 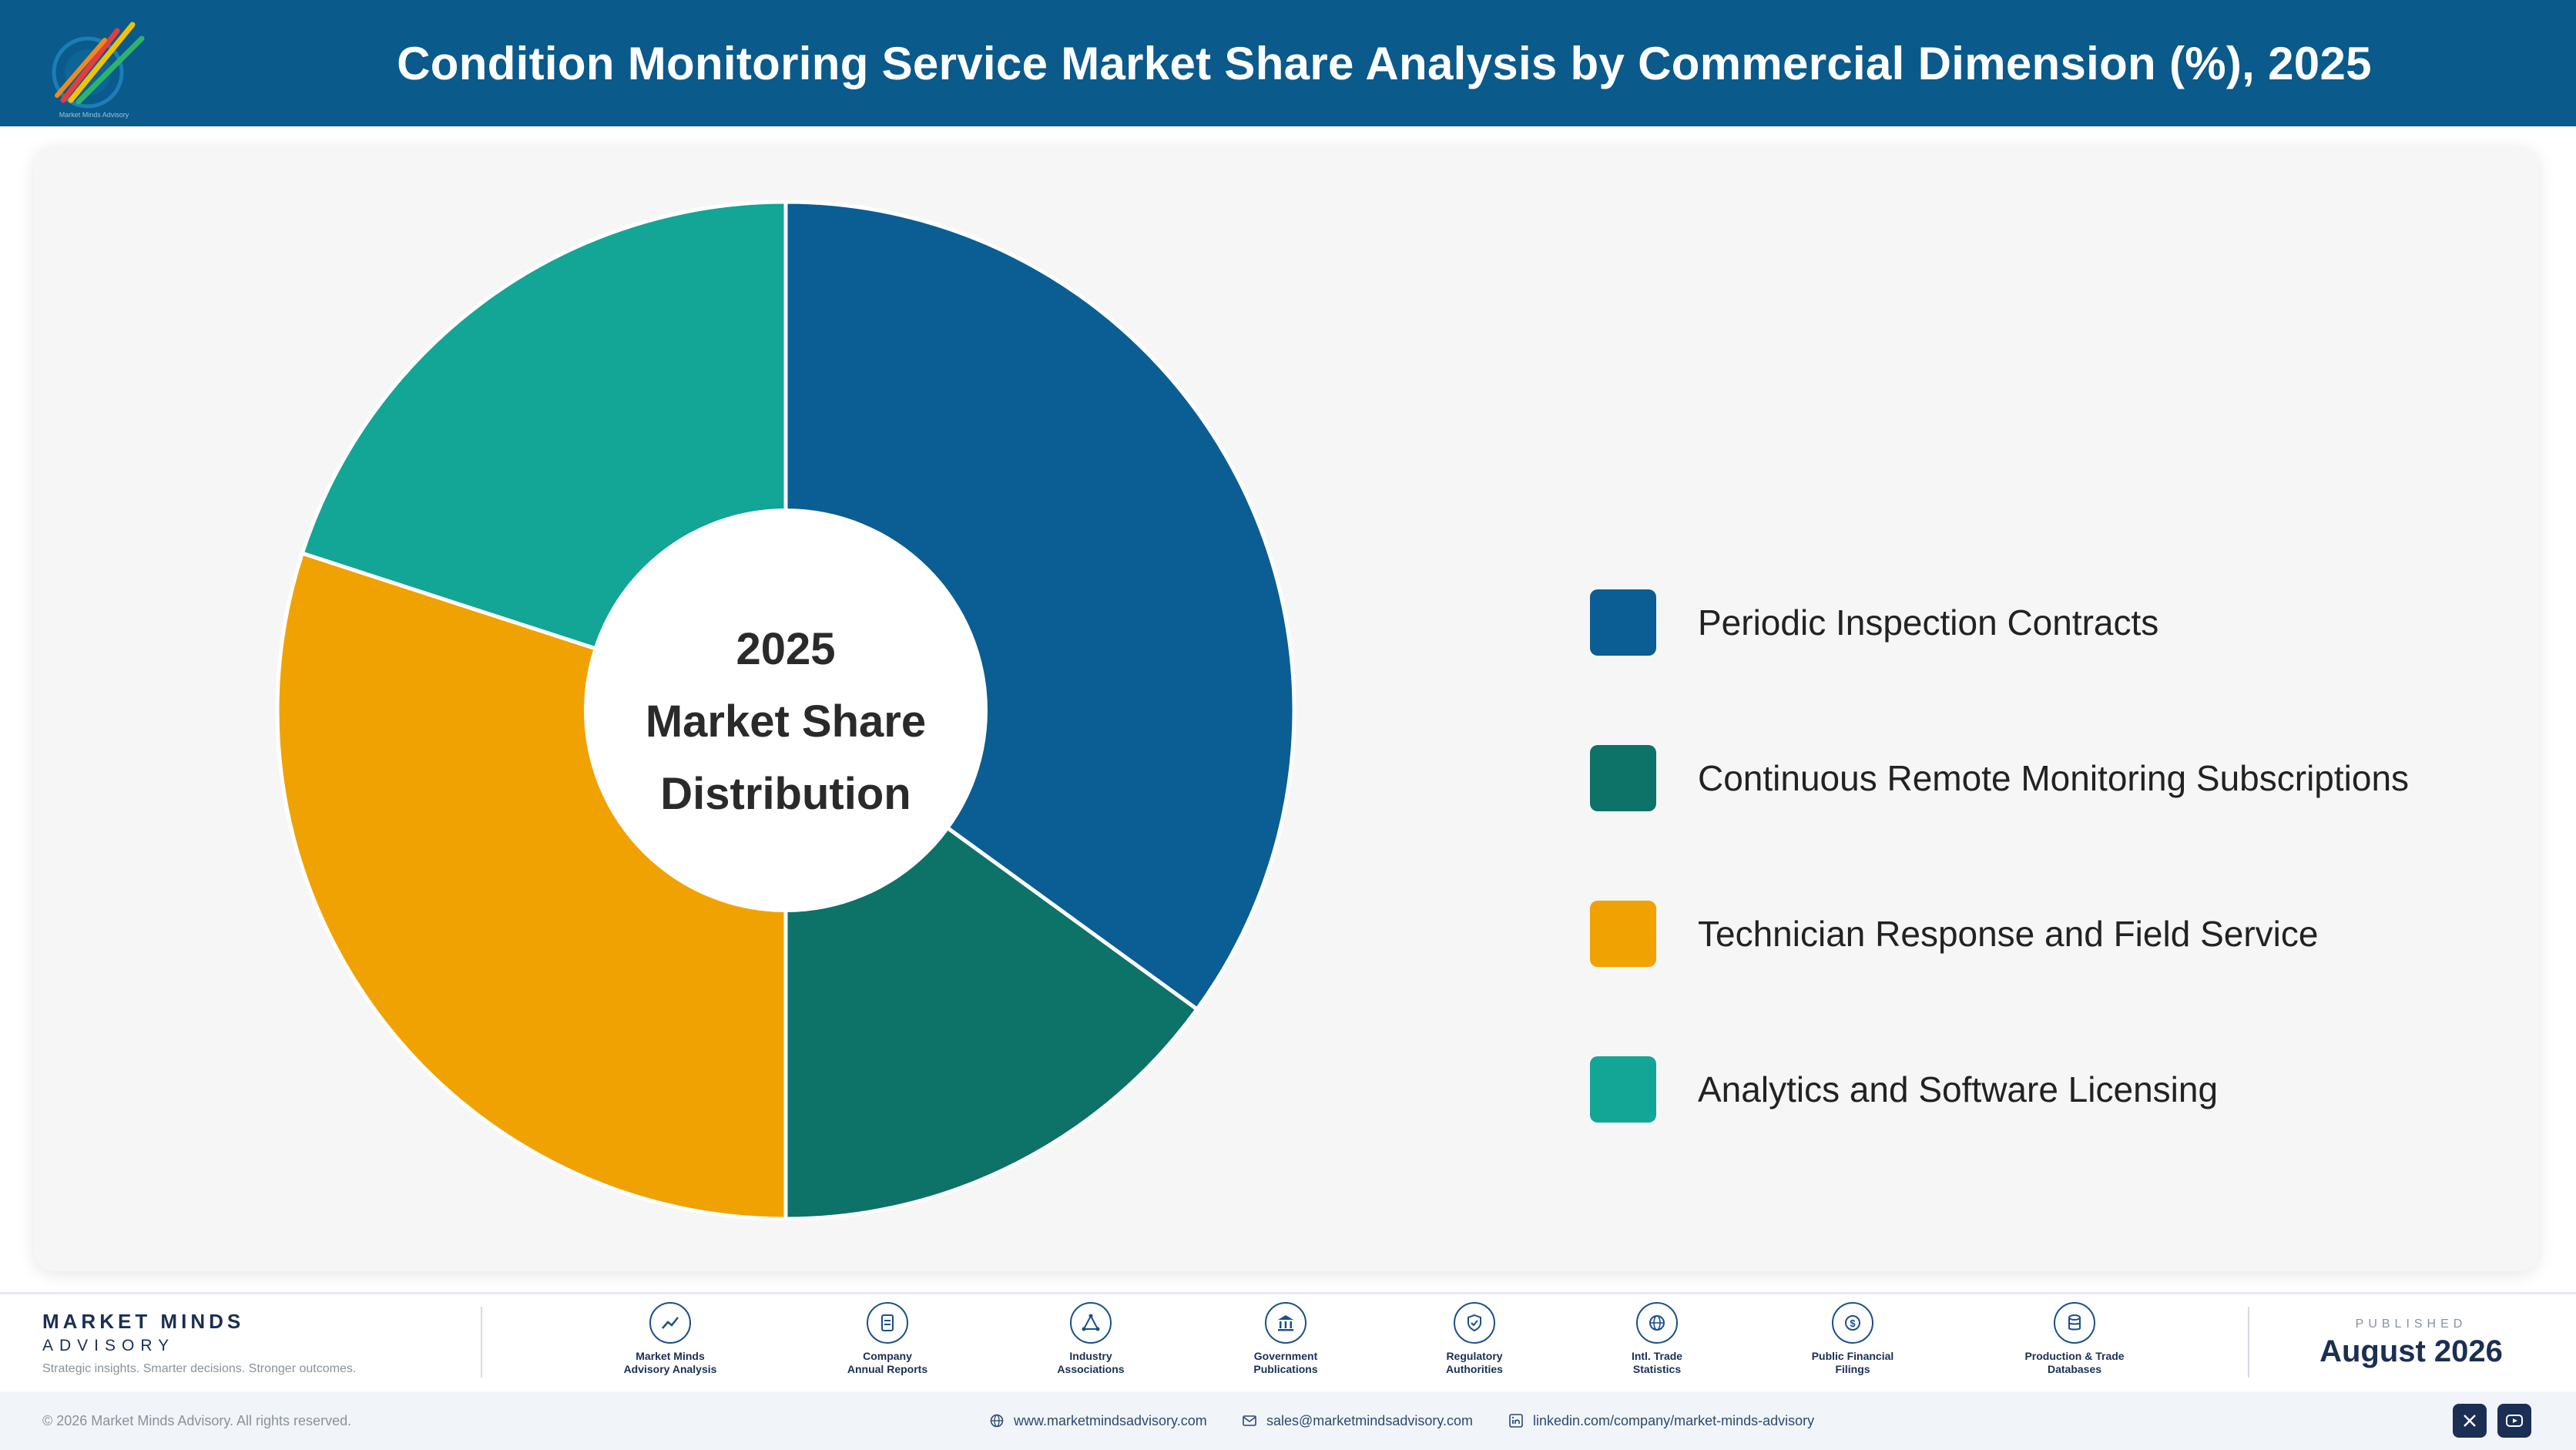 What do you see at coordinates (1474, 1323) in the screenshot?
I see `shield-check-icon` at bounding box center [1474, 1323].